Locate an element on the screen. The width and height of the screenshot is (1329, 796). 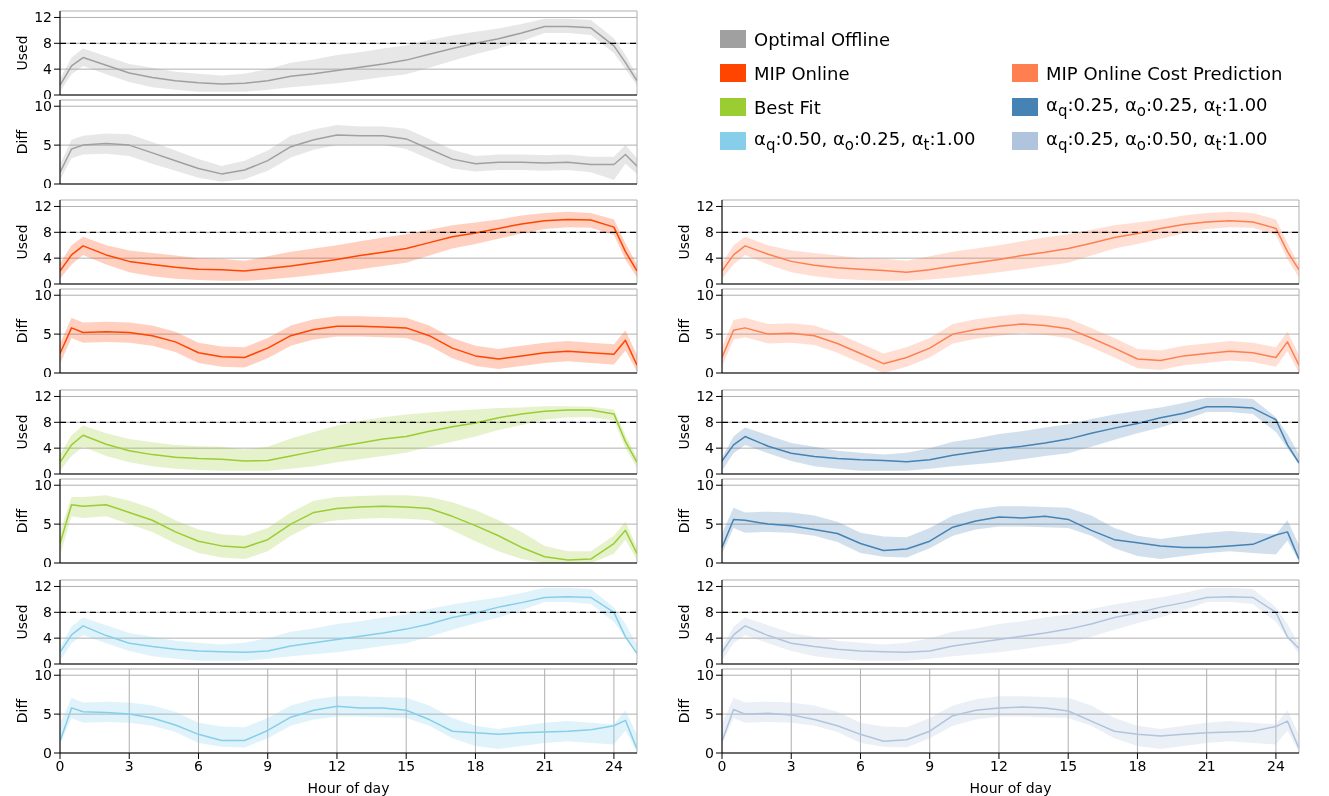
legend-label: MIP Online is located at coordinates (802, 73).